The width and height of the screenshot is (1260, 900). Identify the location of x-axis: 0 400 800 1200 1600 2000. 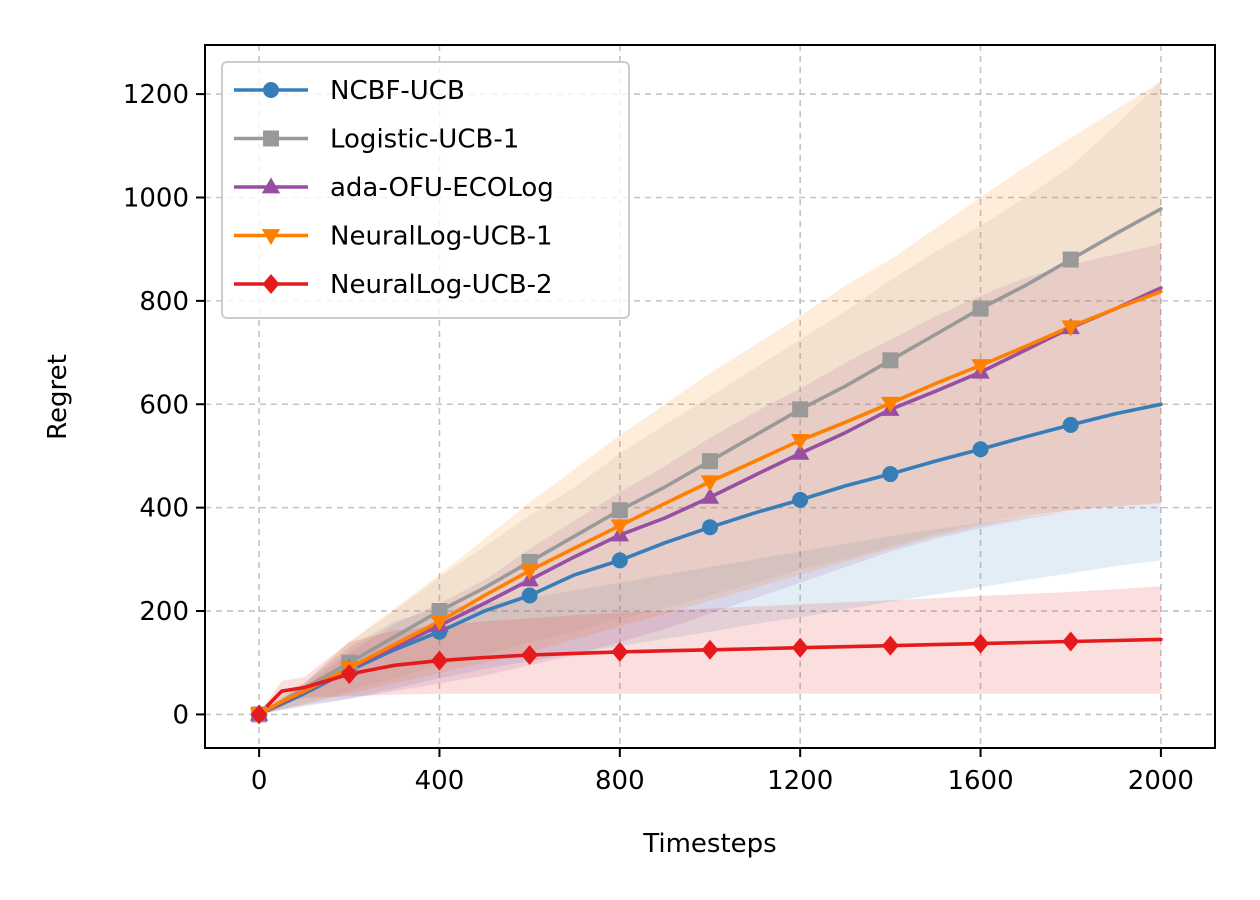
(722, 772).